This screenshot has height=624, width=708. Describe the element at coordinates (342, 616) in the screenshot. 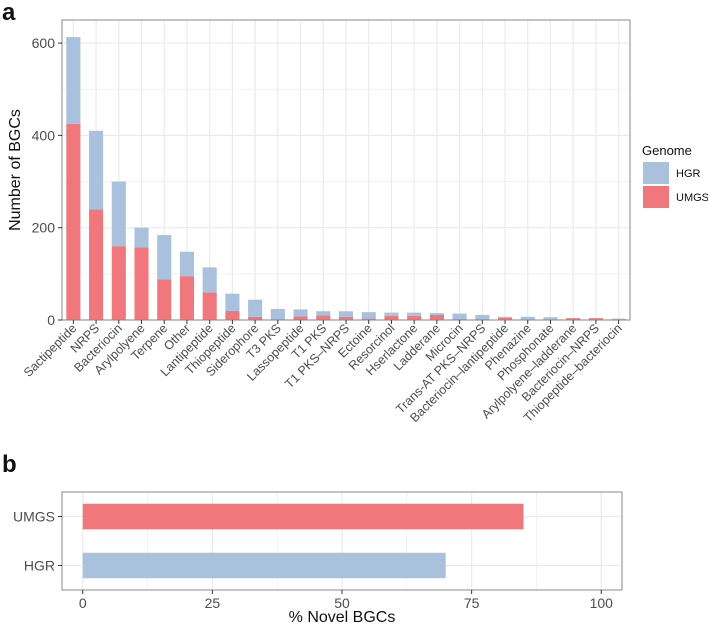

I see `x-axis-title-b: % Novel BGCs` at that location.